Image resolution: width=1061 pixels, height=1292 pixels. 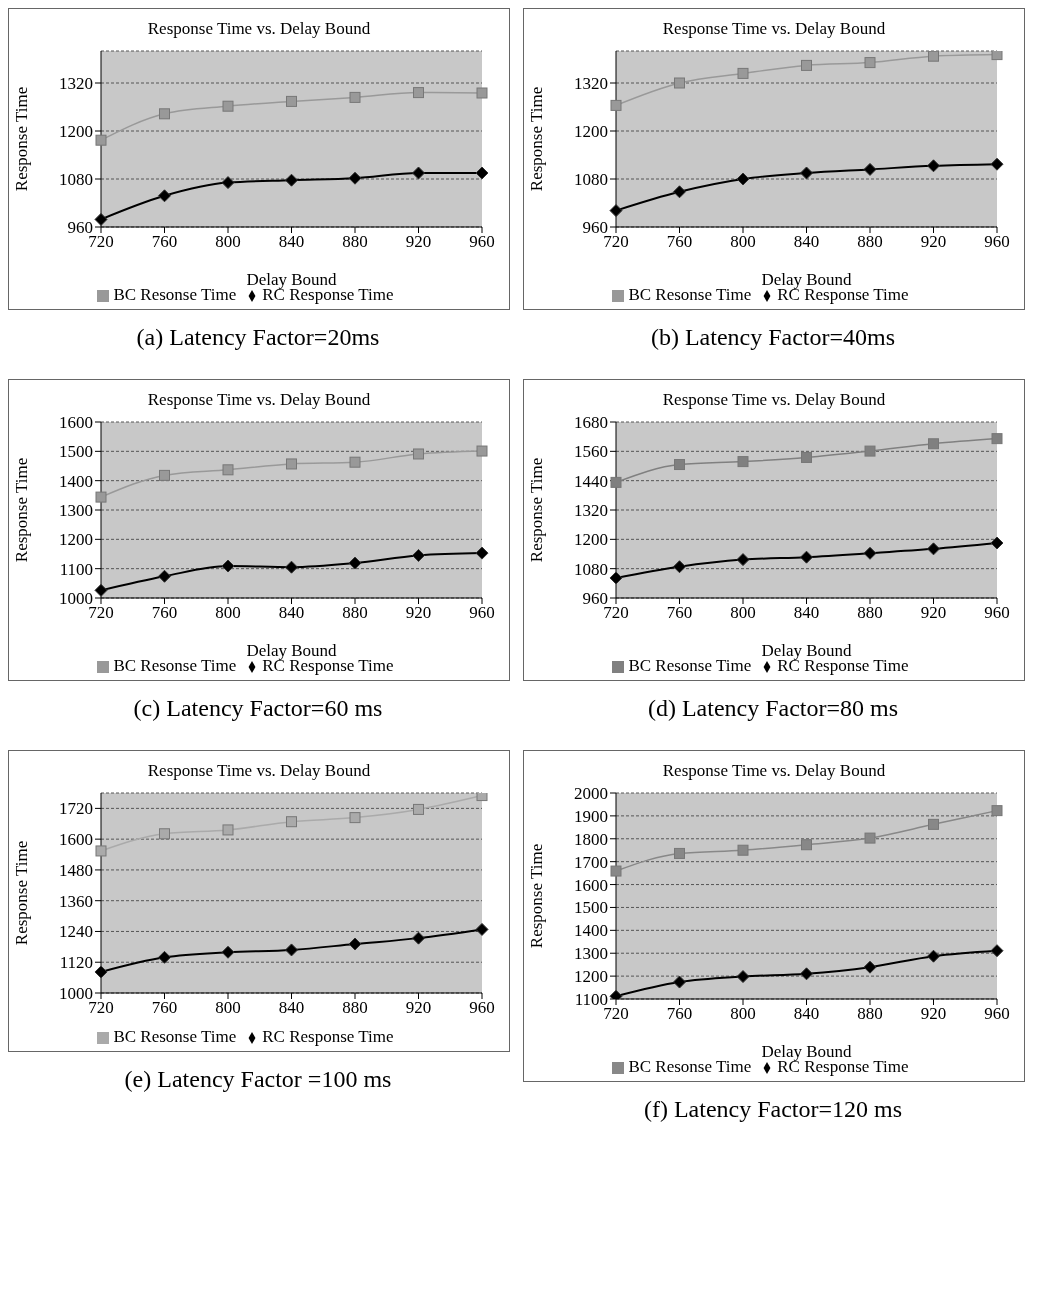 I want to click on y-tick-label: 1320, so click(x=76, y=84).